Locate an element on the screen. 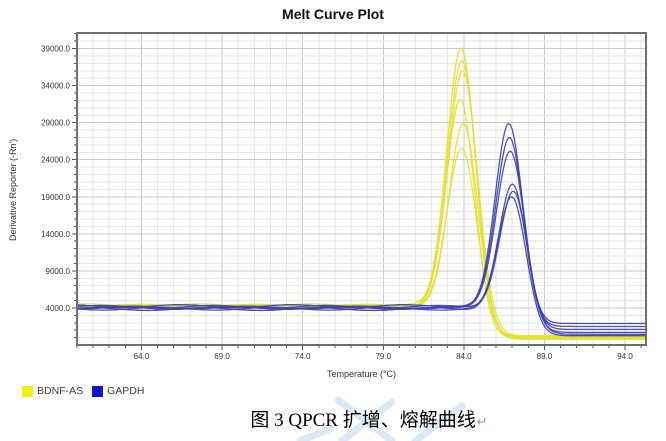  y-tick-label: 24000.0 is located at coordinates (55, 160).